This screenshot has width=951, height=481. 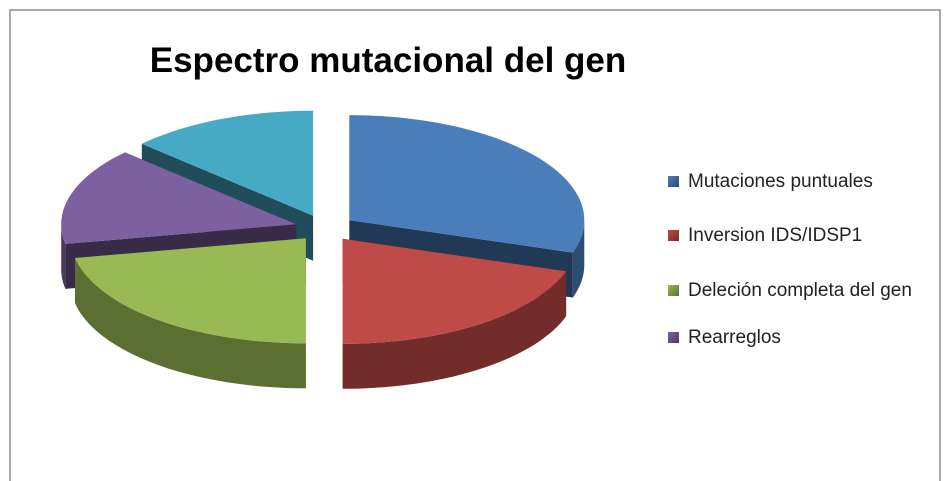 I want to click on legend-label: Inversion IDS/IDSP1, so click(x=775, y=235).